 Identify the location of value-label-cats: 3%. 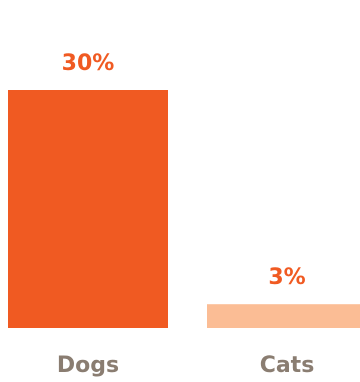
(286, 277).